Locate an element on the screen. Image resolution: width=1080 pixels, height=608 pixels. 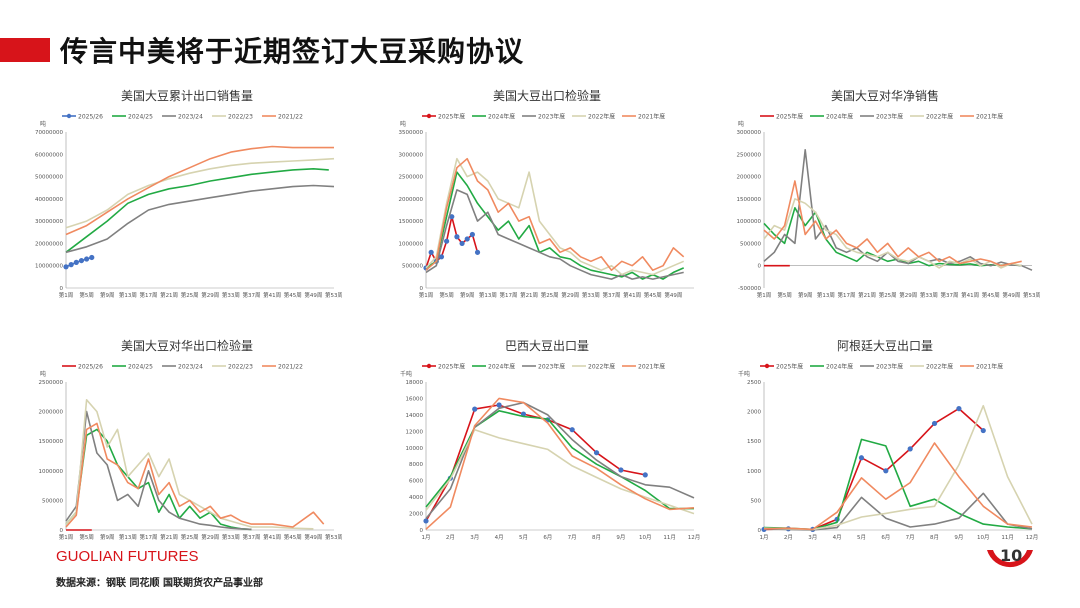
x-tick-label: 第9周 is located at coordinates (467, 295).